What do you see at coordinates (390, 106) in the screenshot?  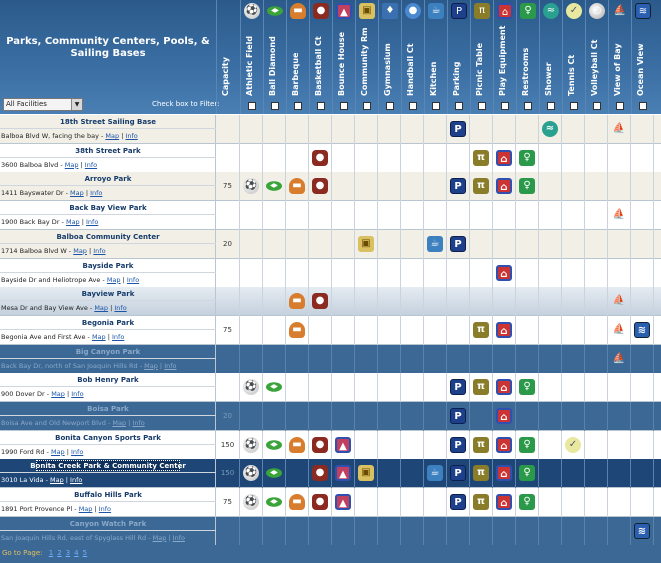 I see `filter-checkbox-gym` at bounding box center [390, 106].